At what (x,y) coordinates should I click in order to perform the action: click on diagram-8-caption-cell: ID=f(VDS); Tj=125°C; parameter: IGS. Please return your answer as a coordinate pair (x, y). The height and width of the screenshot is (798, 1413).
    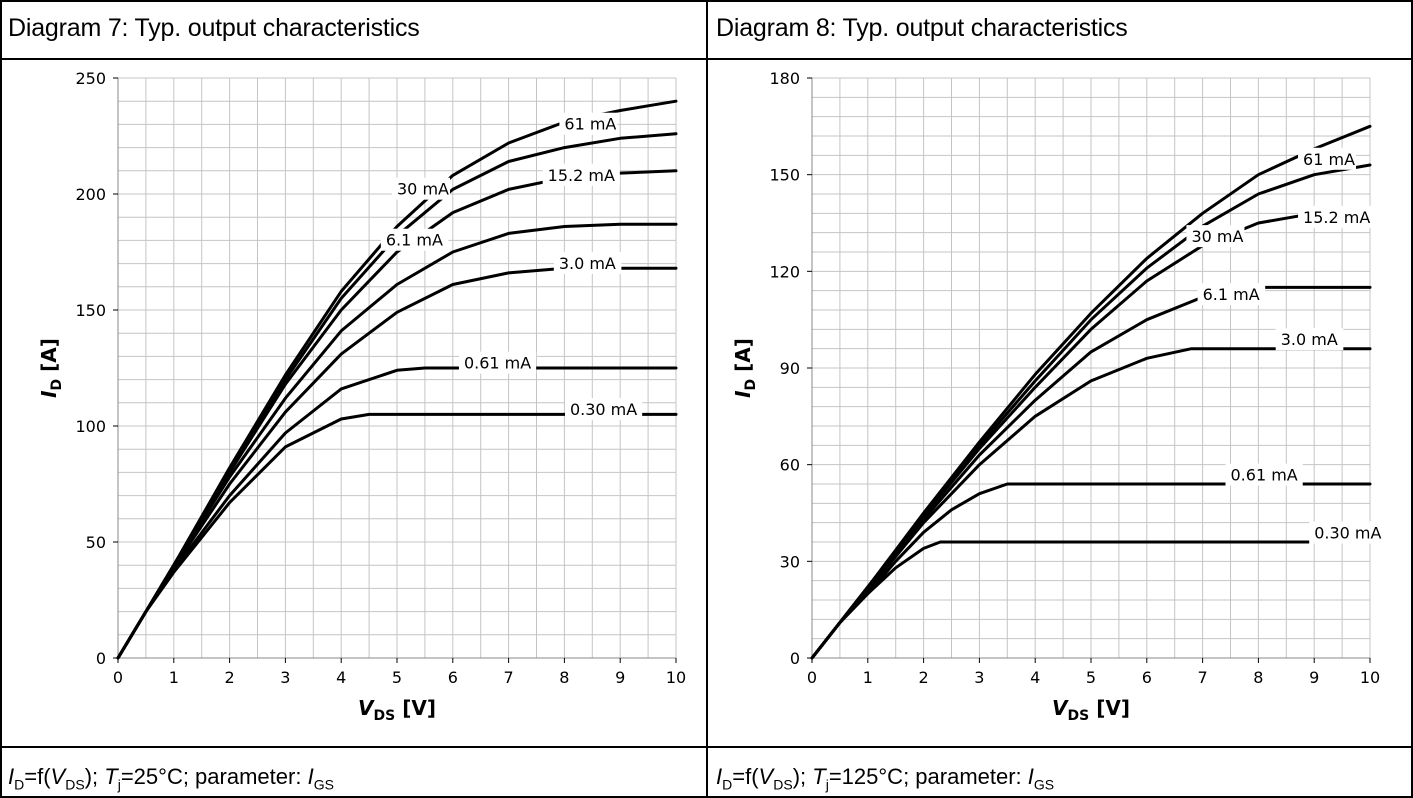
    Looking at the image, I should click on (1060, 774).